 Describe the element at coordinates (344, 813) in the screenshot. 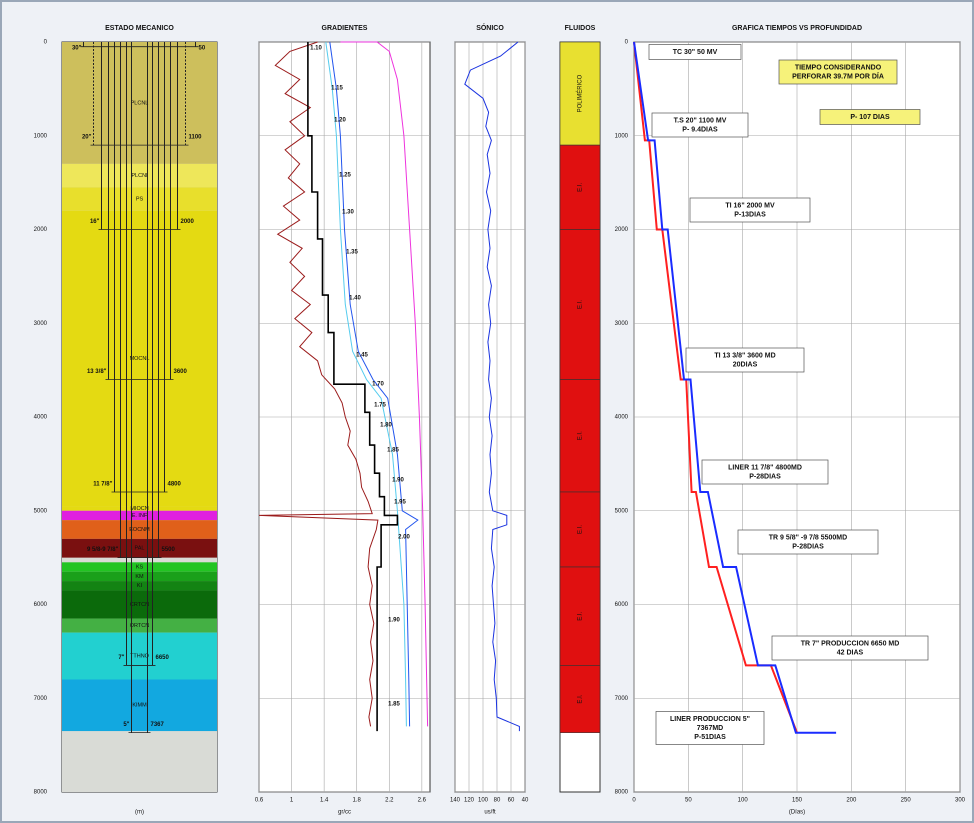

I see `x-axis-label: gr/cc` at that location.